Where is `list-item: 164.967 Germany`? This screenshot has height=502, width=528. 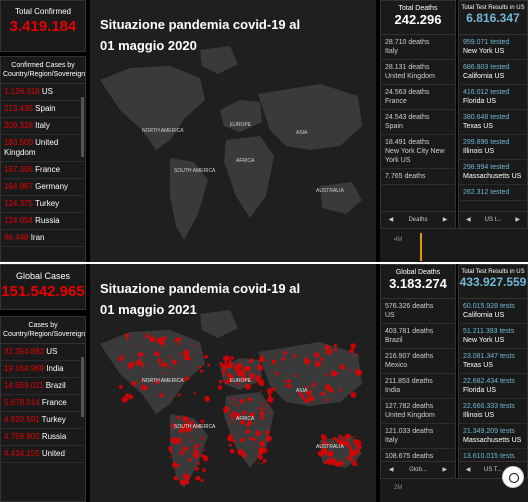 list-item: 164.967 Germany is located at coordinates (43, 187).